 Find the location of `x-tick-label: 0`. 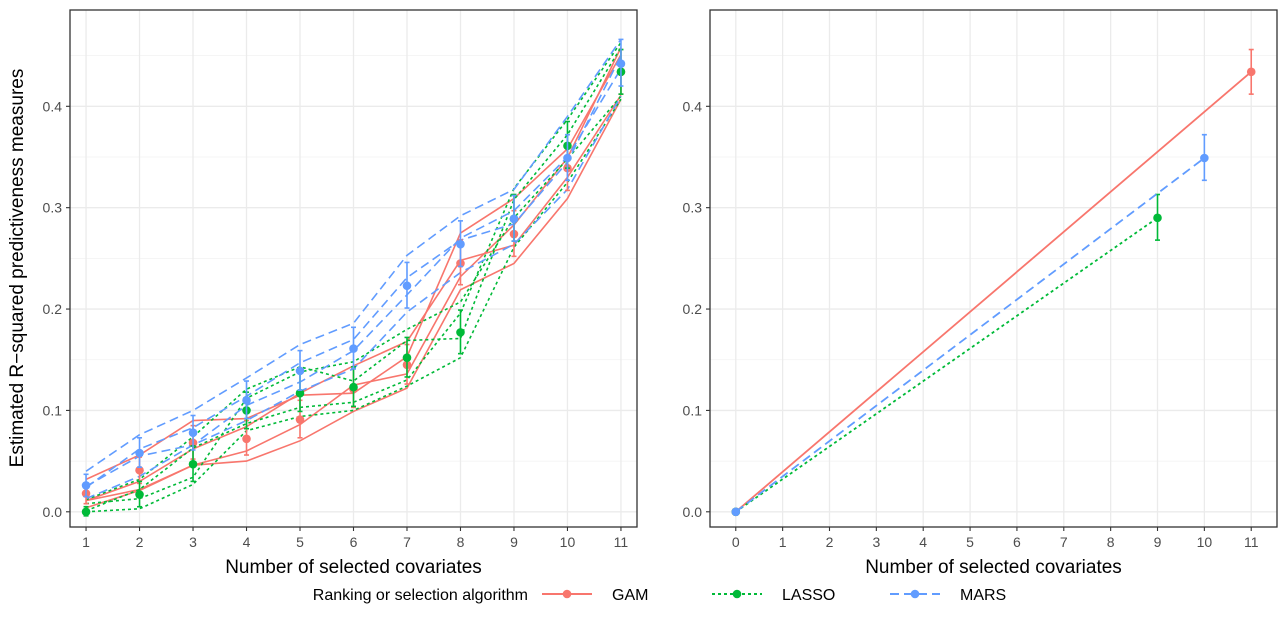

x-tick-label: 0 is located at coordinates (736, 542).